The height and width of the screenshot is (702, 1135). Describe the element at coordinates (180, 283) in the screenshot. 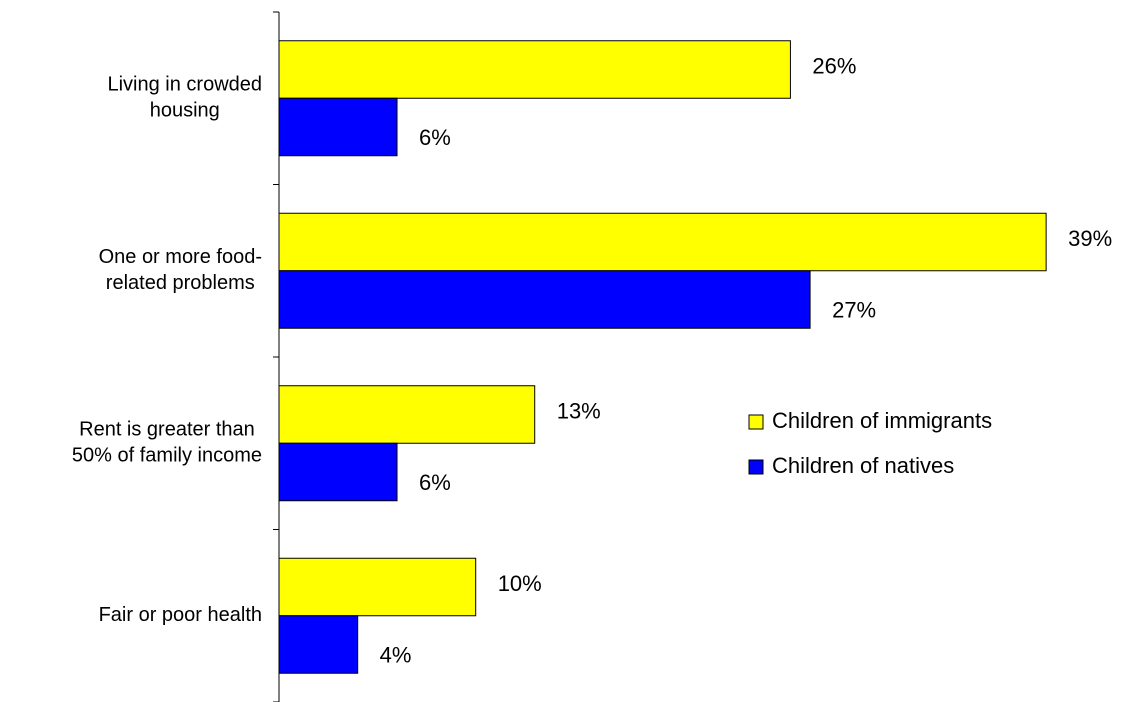

I see `category-label-line: related problems` at that location.